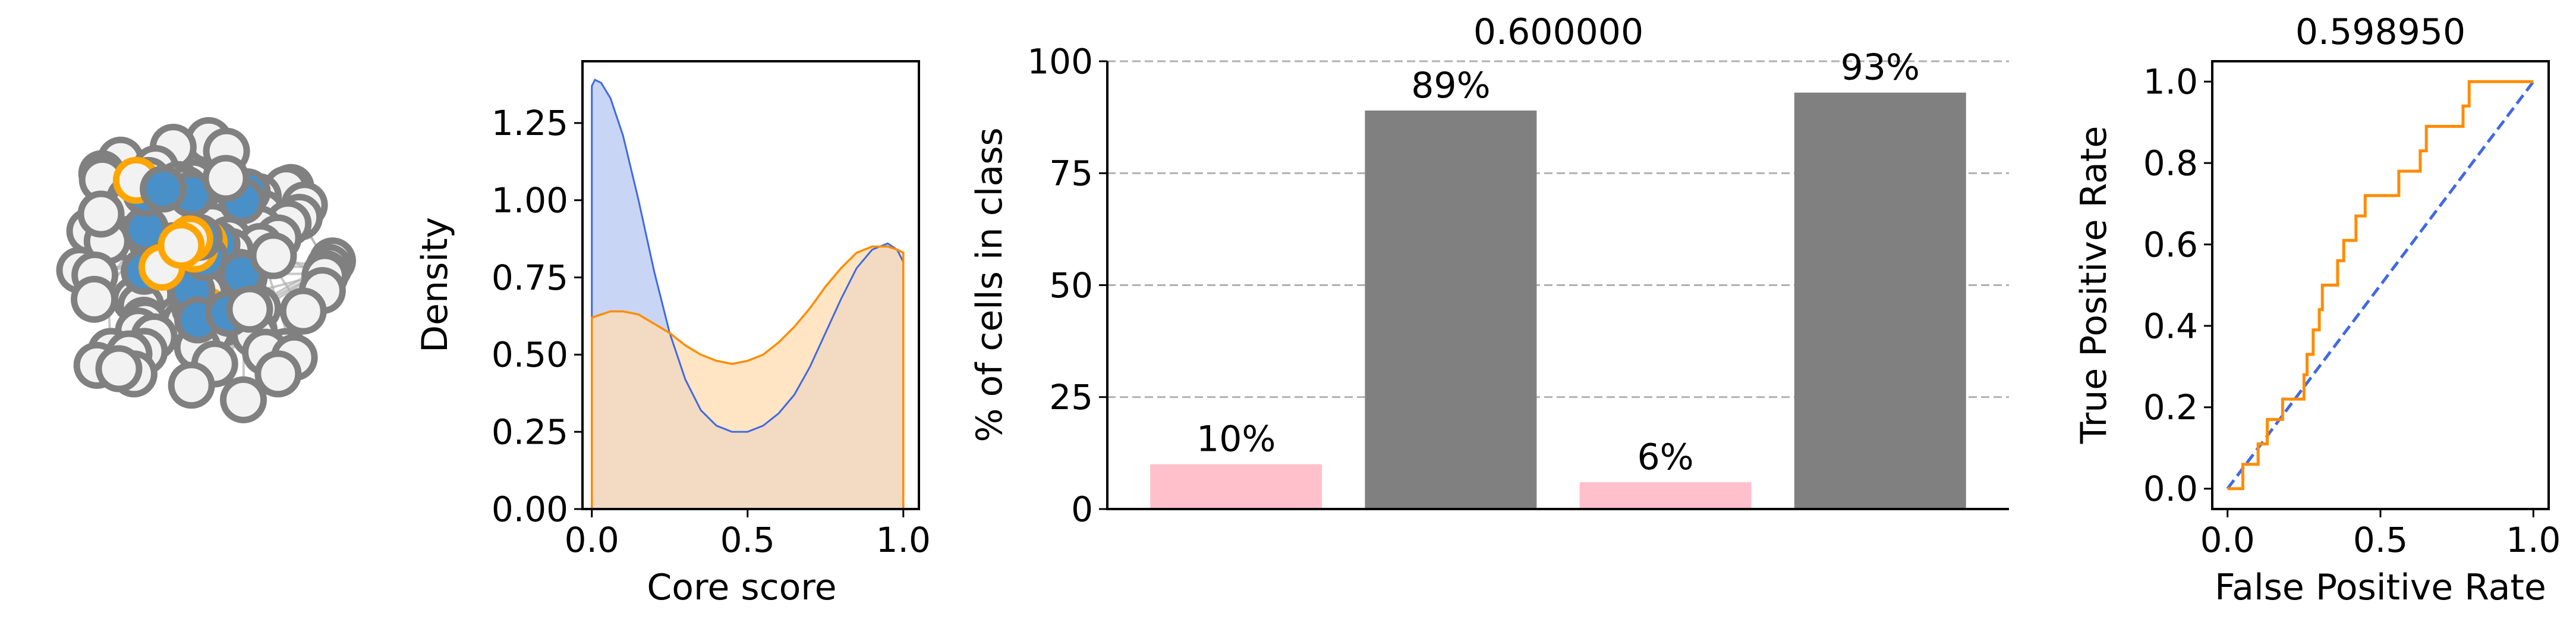 The height and width of the screenshot is (625, 2576). What do you see at coordinates (2380, 32) in the screenshot?
I see `roc-title: 0.598950` at bounding box center [2380, 32].